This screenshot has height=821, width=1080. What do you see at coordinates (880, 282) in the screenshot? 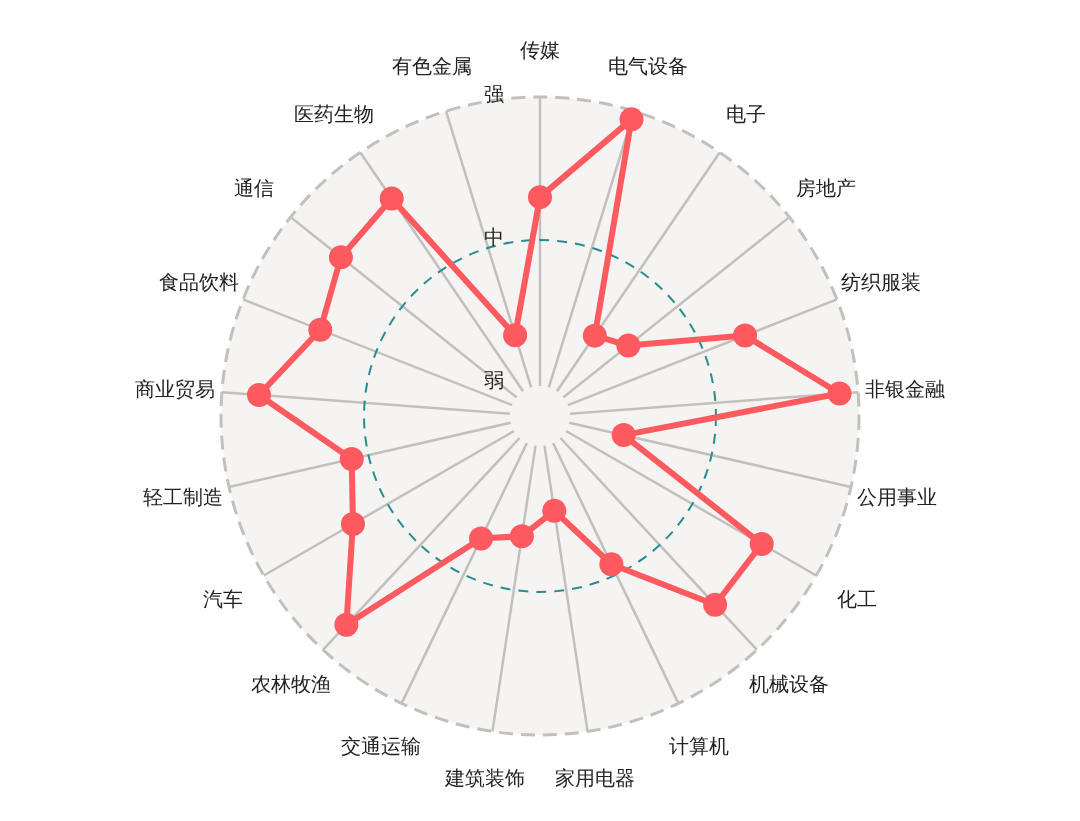
I see `spoke-label: 纺织服装` at bounding box center [880, 282].